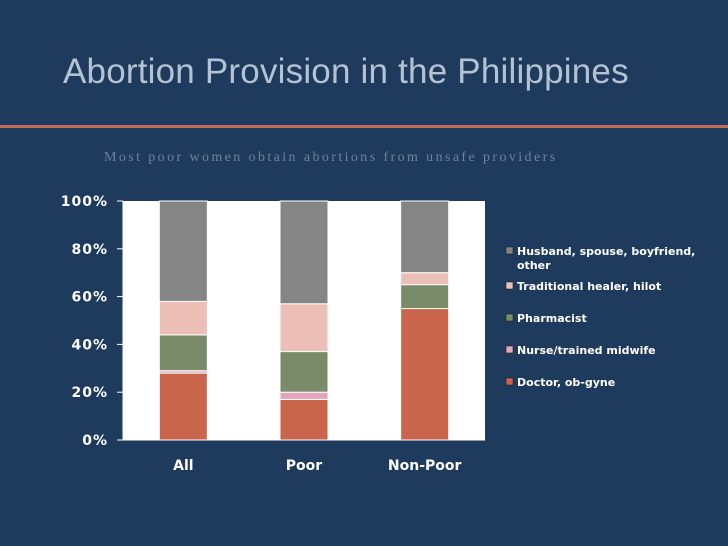 This screenshot has height=546, width=728. What do you see at coordinates (425, 466) in the screenshot?
I see `x-tick-label: Non-Poor` at bounding box center [425, 466].